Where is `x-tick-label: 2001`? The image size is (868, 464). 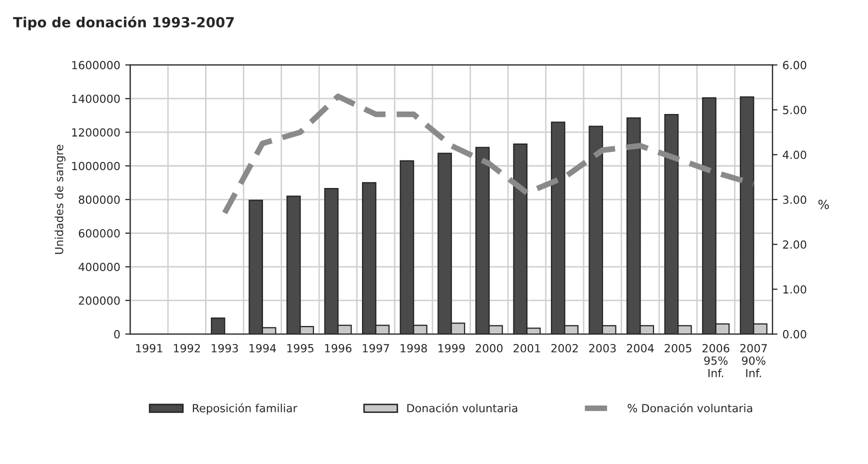
x-tick-label: 2001 is located at coordinates (527, 348).